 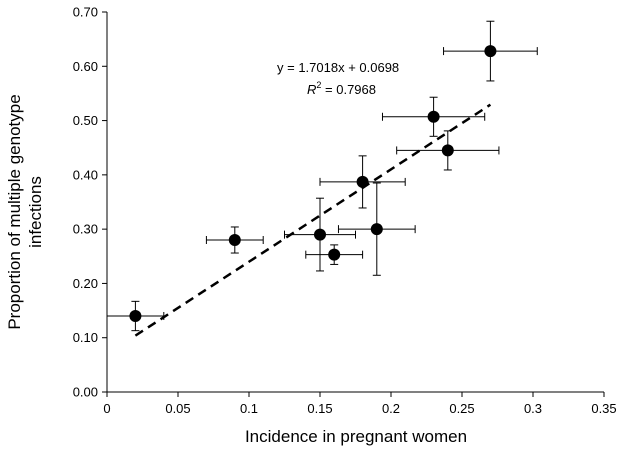 What do you see at coordinates (177, 408) in the screenshot?
I see `x-tick-label: 0.05` at bounding box center [177, 408].